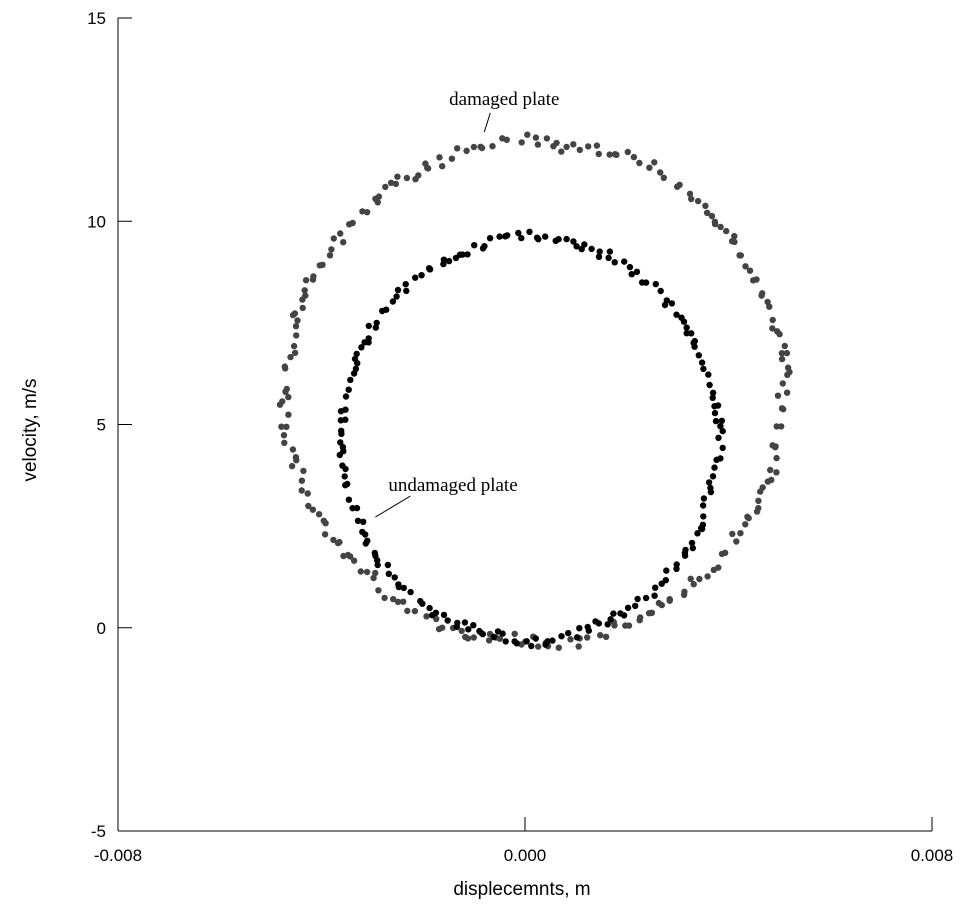 Image resolution: width=964 pixels, height=908 pixels. What do you see at coordinates (393, 506) in the screenshot?
I see `annotation-leader-undamaged` at bounding box center [393, 506].